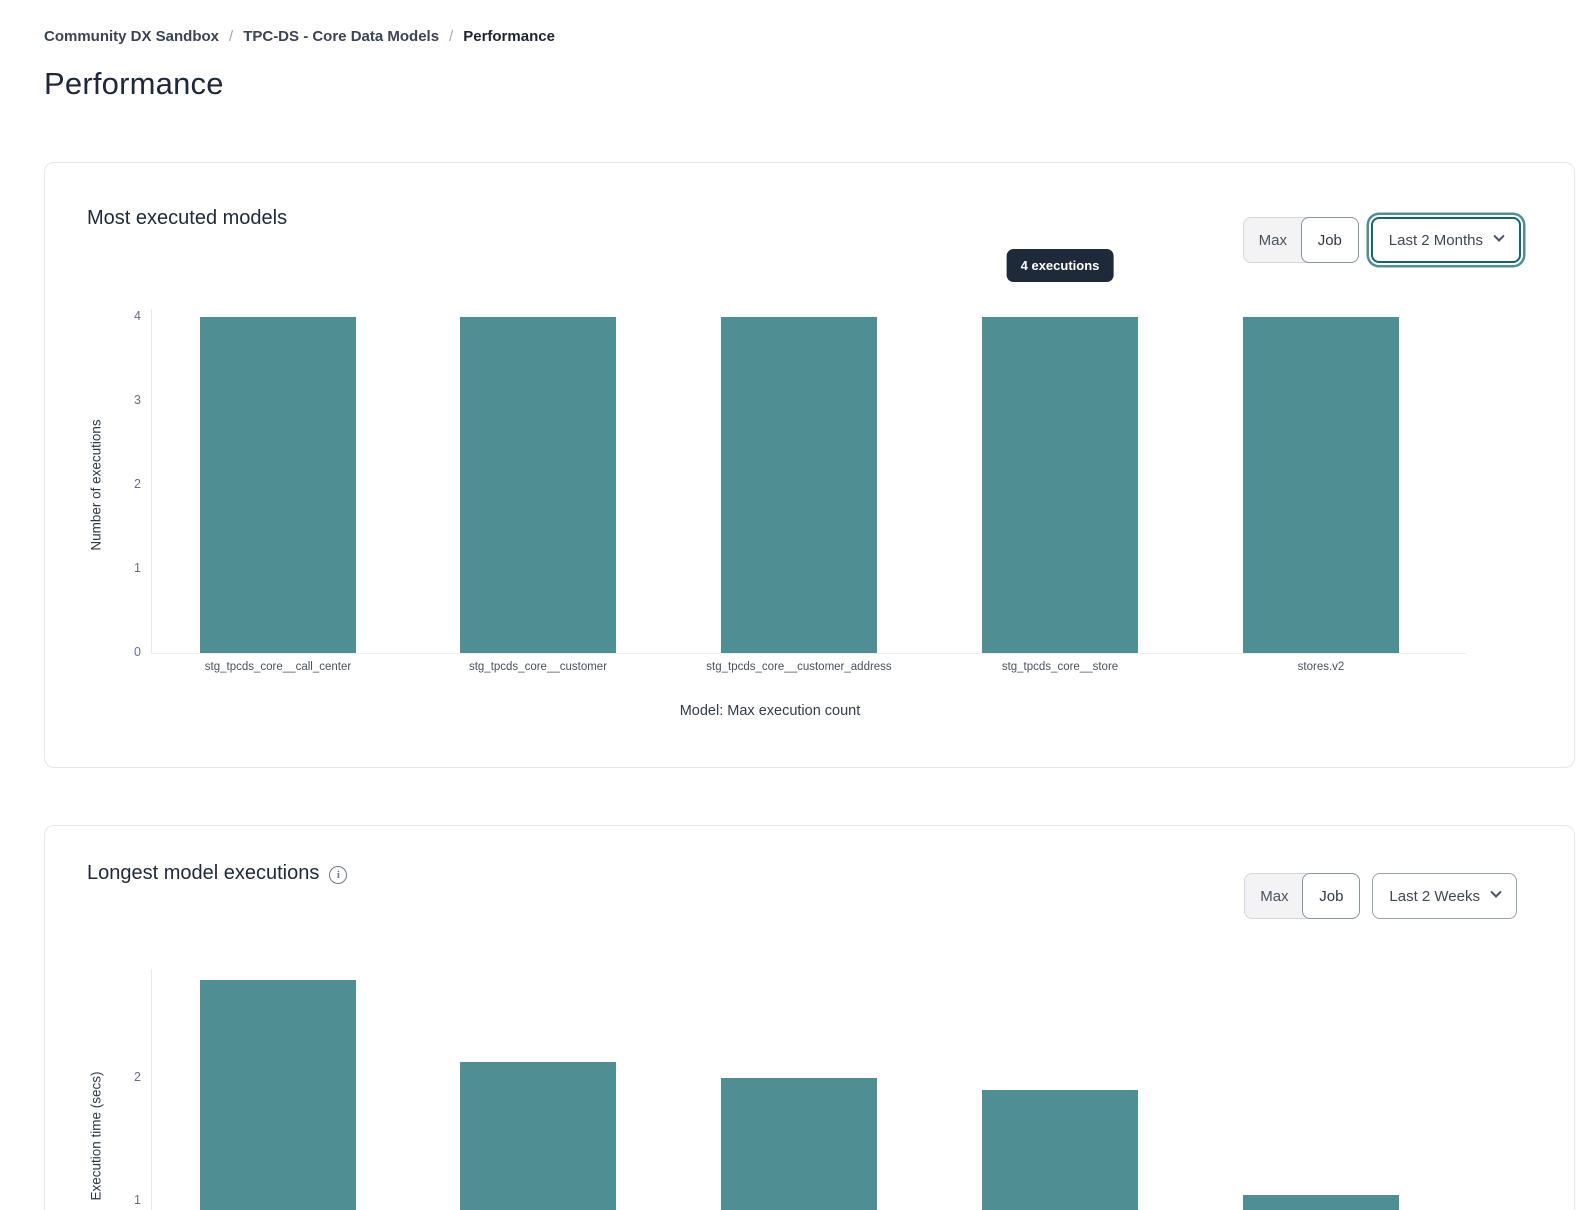 The width and height of the screenshot is (1584, 1210). What do you see at coordinates (770, 711) in the screenshot?
I see `chart1-x-axis-title: Model: Max execution count` at bounding box center [770, 711].